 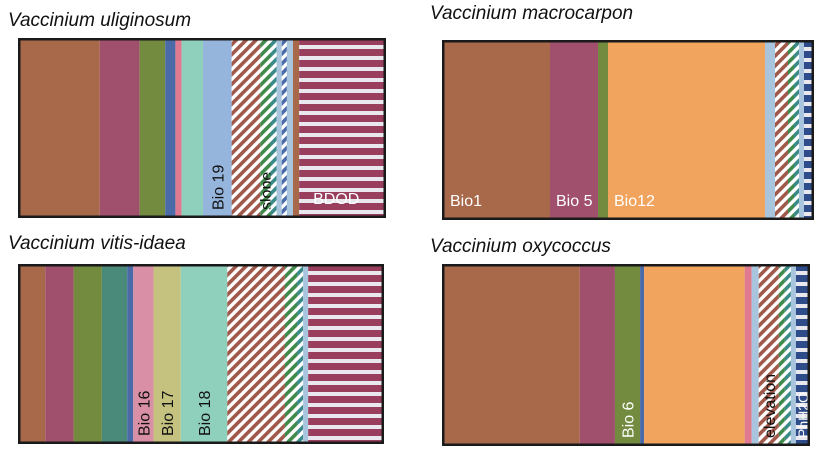 I want to click on segment-label-bio-18: Bio 18, so click(x=205, y=413).